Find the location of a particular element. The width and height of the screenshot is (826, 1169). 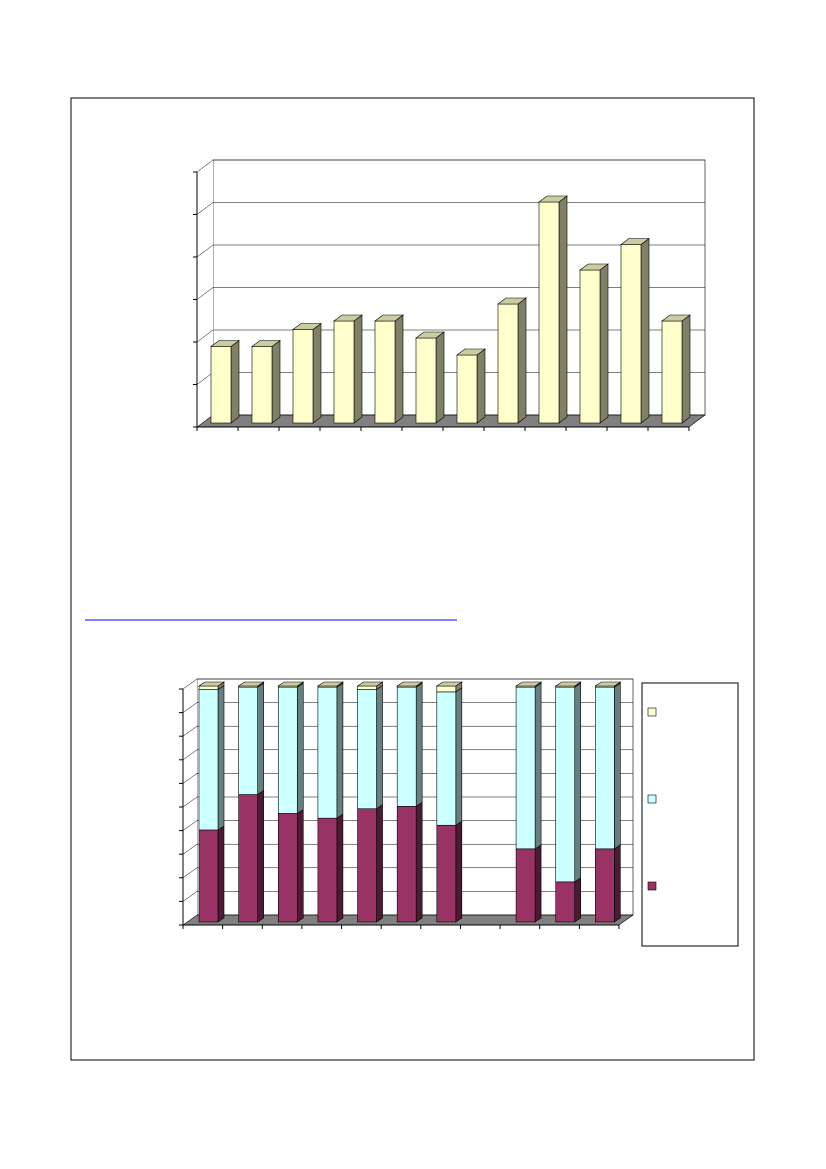

legend-box is located at coordinates (690, 814).